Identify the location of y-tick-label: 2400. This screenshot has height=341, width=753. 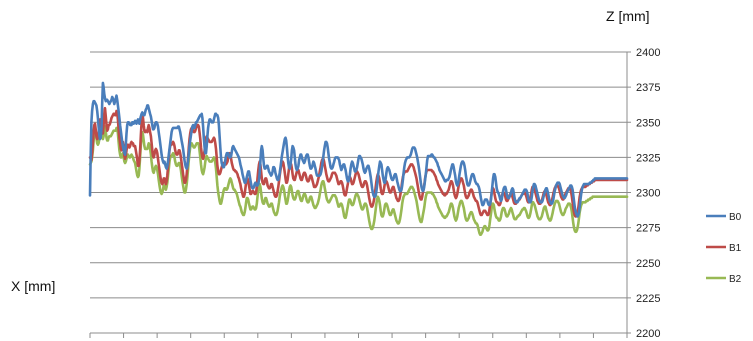
(648, 53).